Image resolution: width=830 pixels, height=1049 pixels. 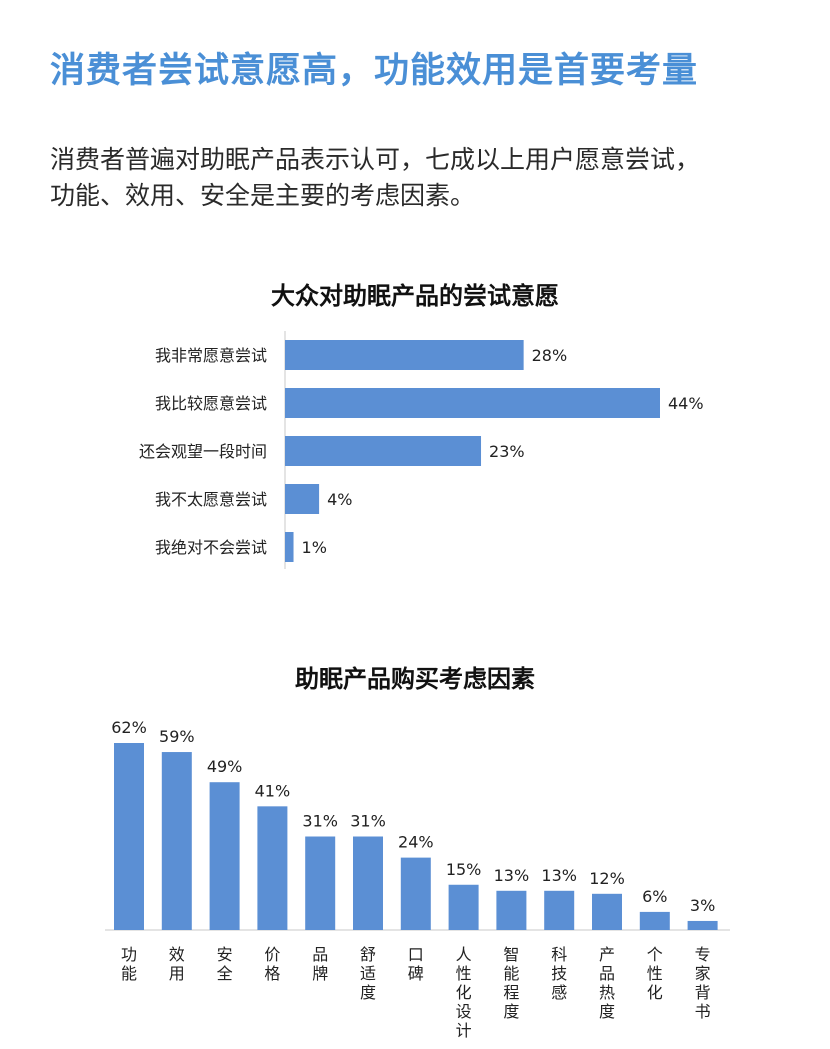 I want to click on chart2-category-label: 设, so click(x=464, y=1011).